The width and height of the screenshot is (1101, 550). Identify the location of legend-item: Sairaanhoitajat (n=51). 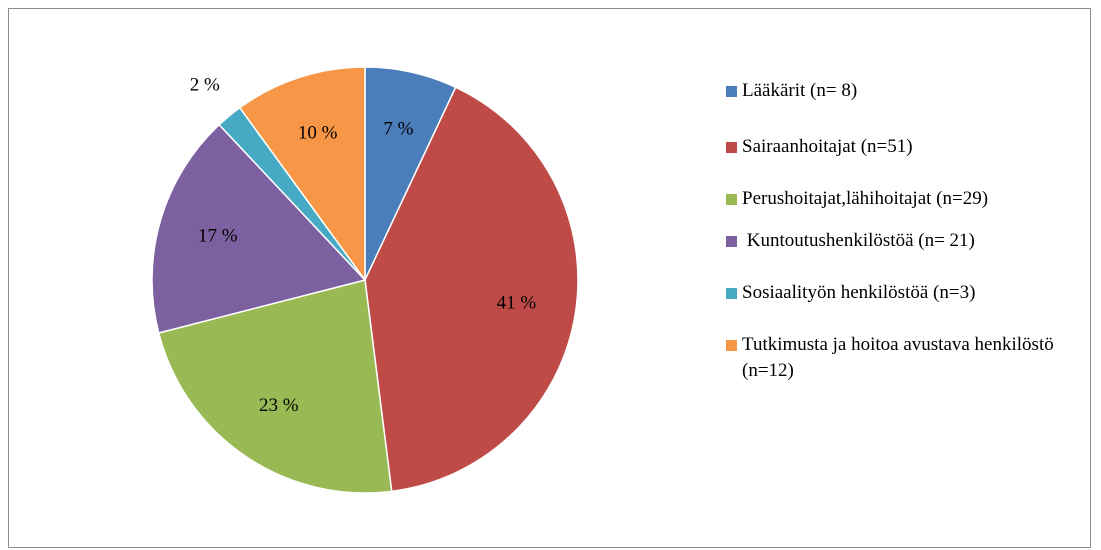
(904, 147).